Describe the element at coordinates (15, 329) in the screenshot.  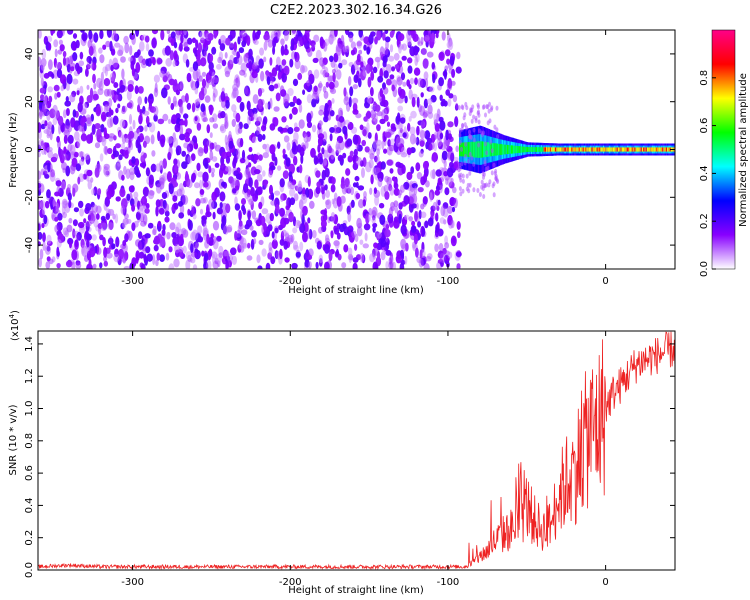
I see `exponent-base: (x10` at that location.